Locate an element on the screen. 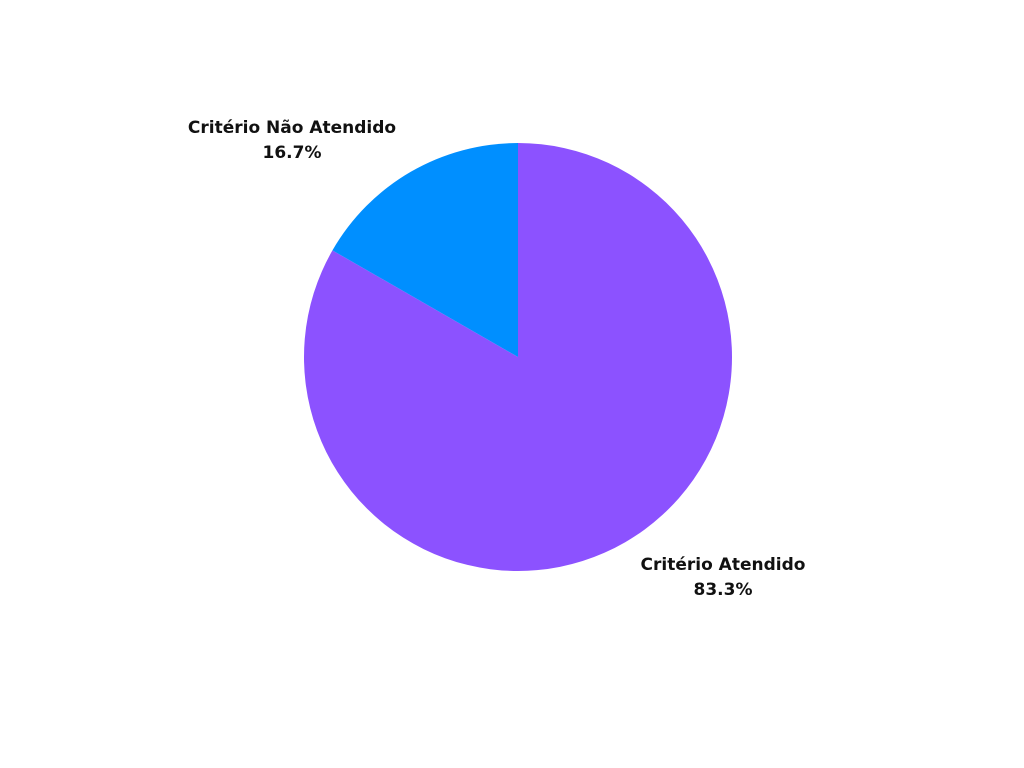 The width and height of the screenshot is (1024, 768). slice-label-percent: 16.7% is located at coordinates (292, 153).